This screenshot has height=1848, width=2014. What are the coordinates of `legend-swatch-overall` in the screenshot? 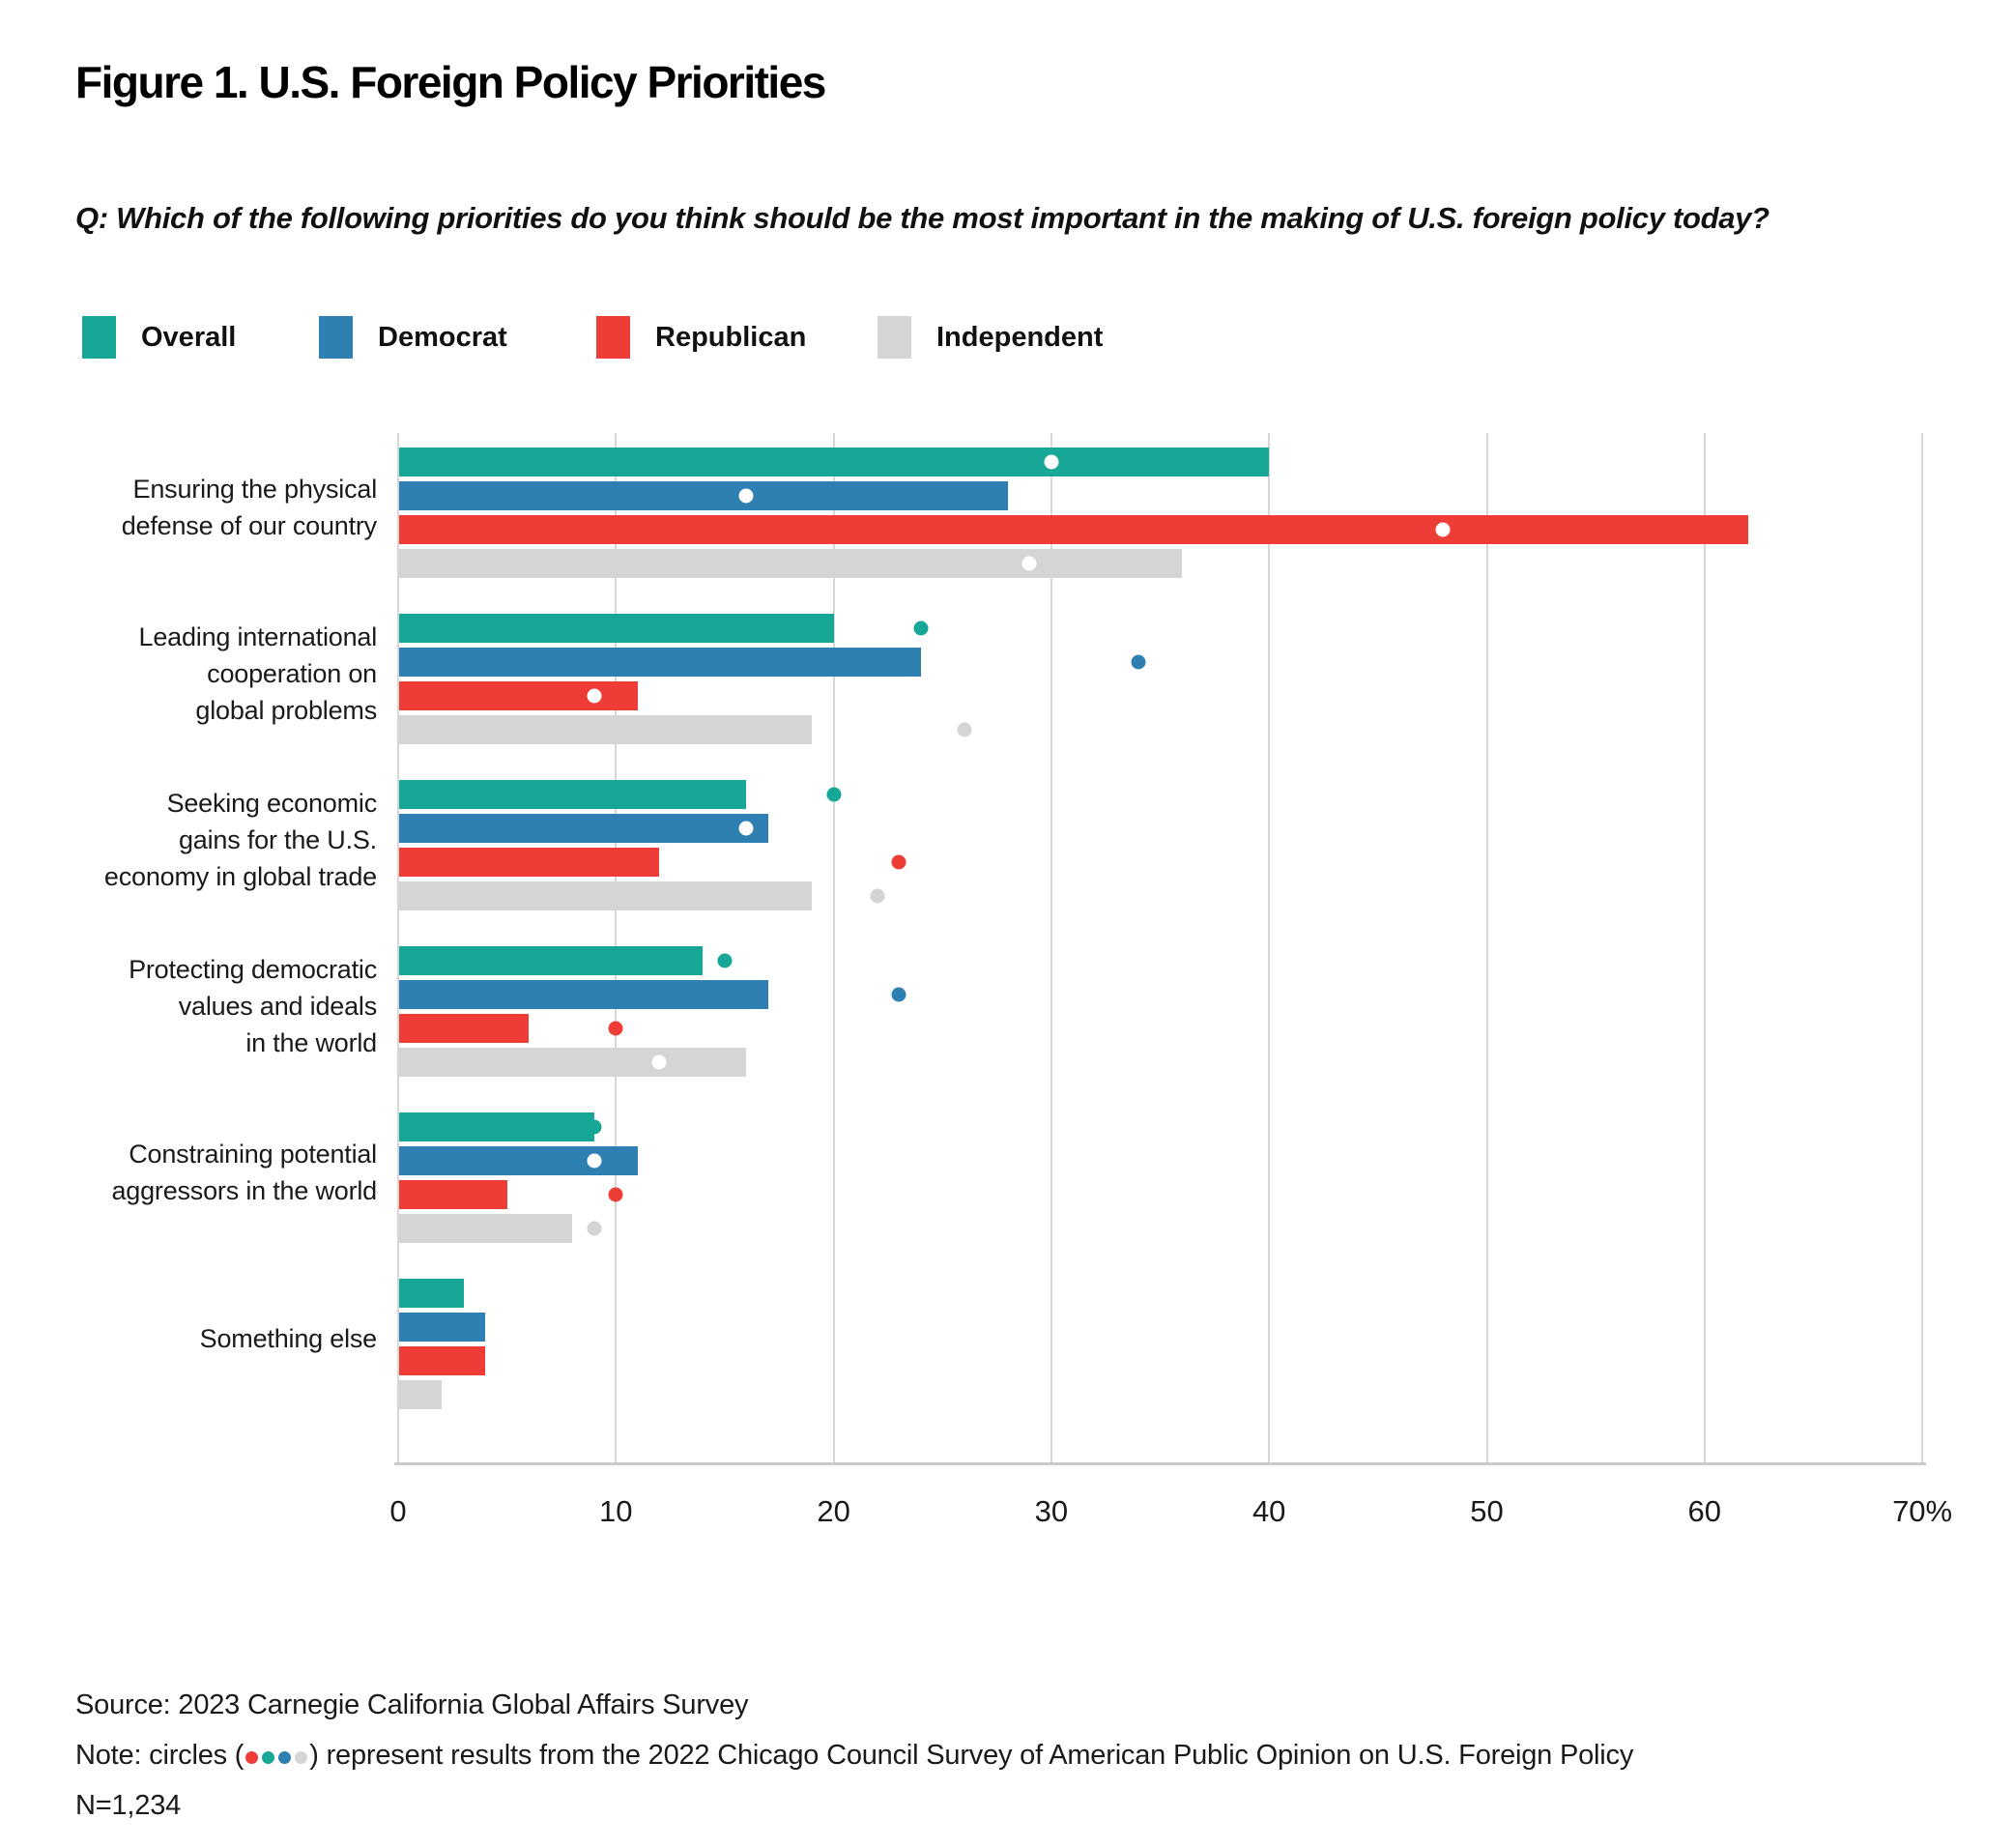 It's located at (99, 337).